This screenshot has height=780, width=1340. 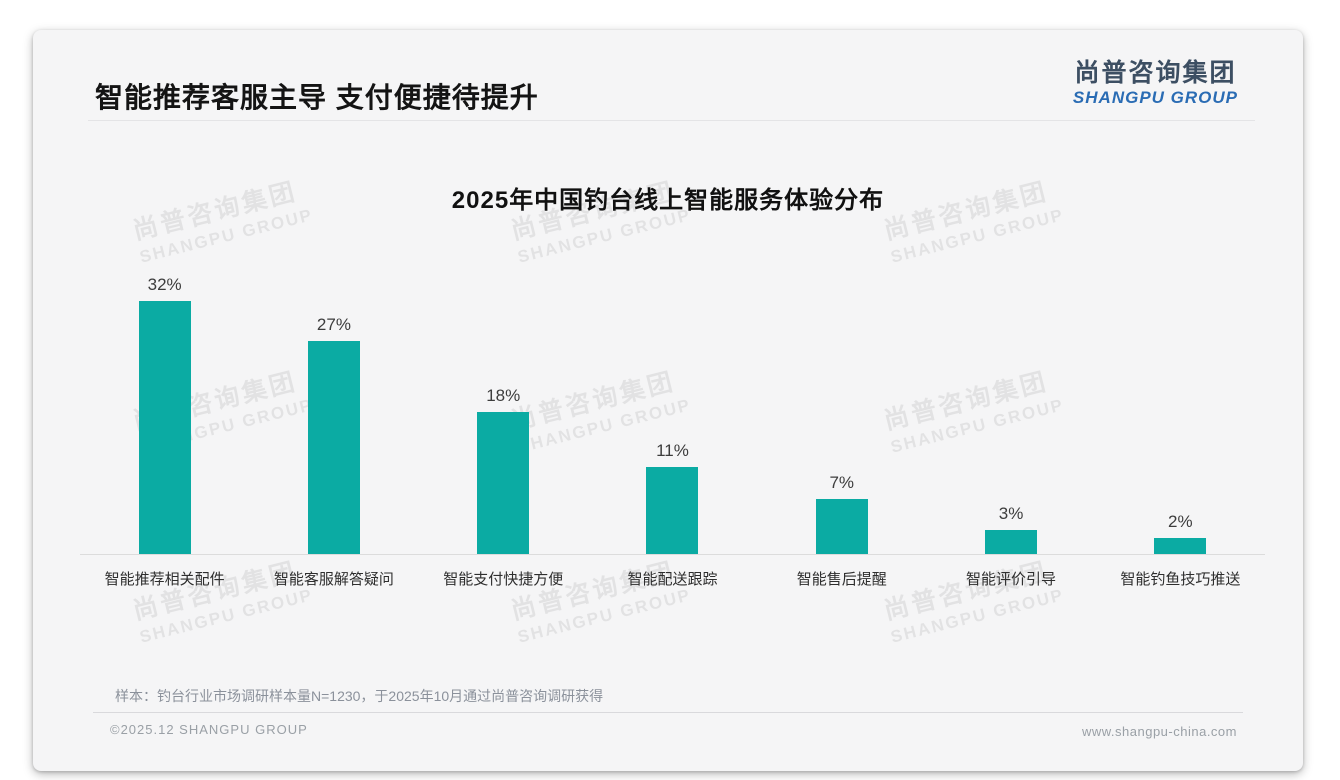 What do you see at coordinates (503, 395) in the screenshot?
I see `bar-value-label: 18%` at bounding box center [503, 395].